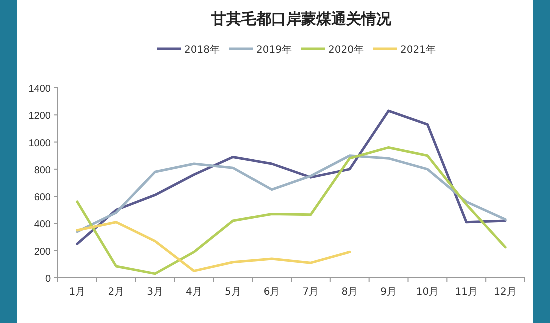 Image resolution: width=550 pixels, height=323 pixels. What do you see at coordinates (43, 170) in the screenshot?
I see `y-tick-label: 800` at bounding box center [43, 170].